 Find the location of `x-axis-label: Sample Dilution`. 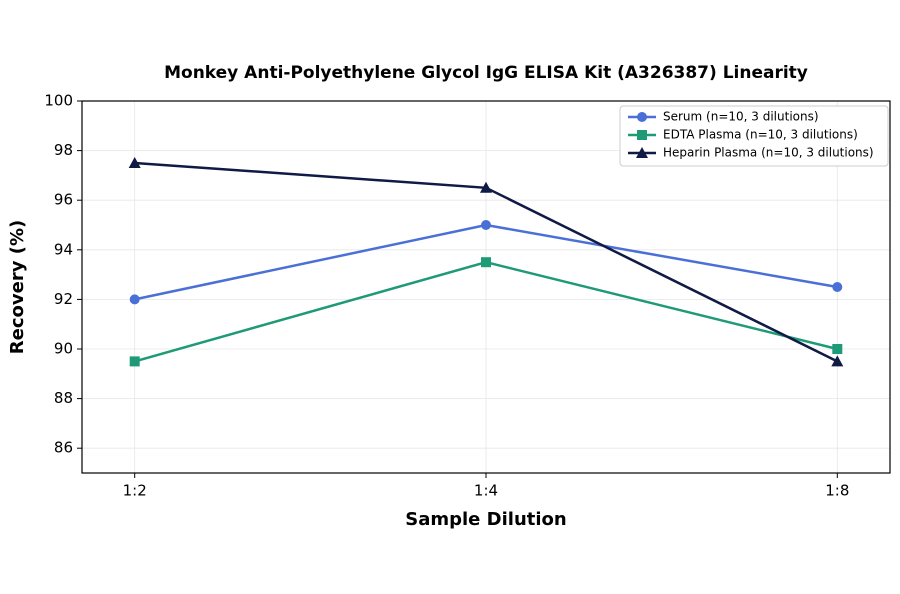

x-axis-label: Sample Dilution is located at coordinates (485, 519).